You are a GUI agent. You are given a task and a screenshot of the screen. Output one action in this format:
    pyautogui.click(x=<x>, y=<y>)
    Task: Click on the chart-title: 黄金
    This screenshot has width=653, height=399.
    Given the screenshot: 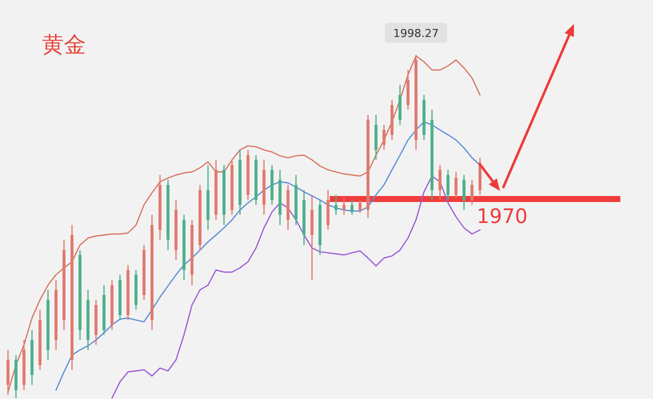 What is the action you would take?
    pyautogui.click(x=64, y=45)
    